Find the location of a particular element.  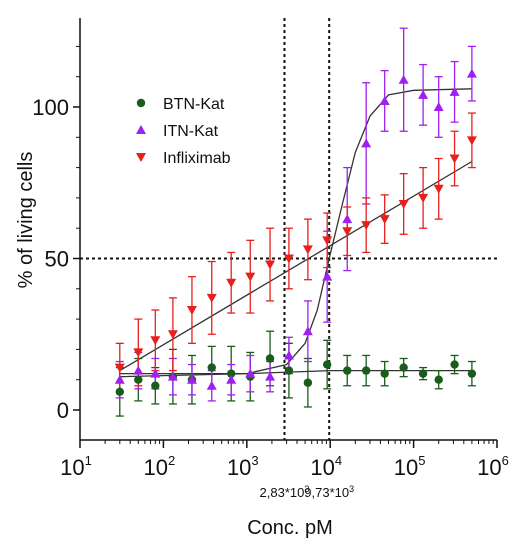

y-tick-label: 50 is located at coordinates (57, 259).